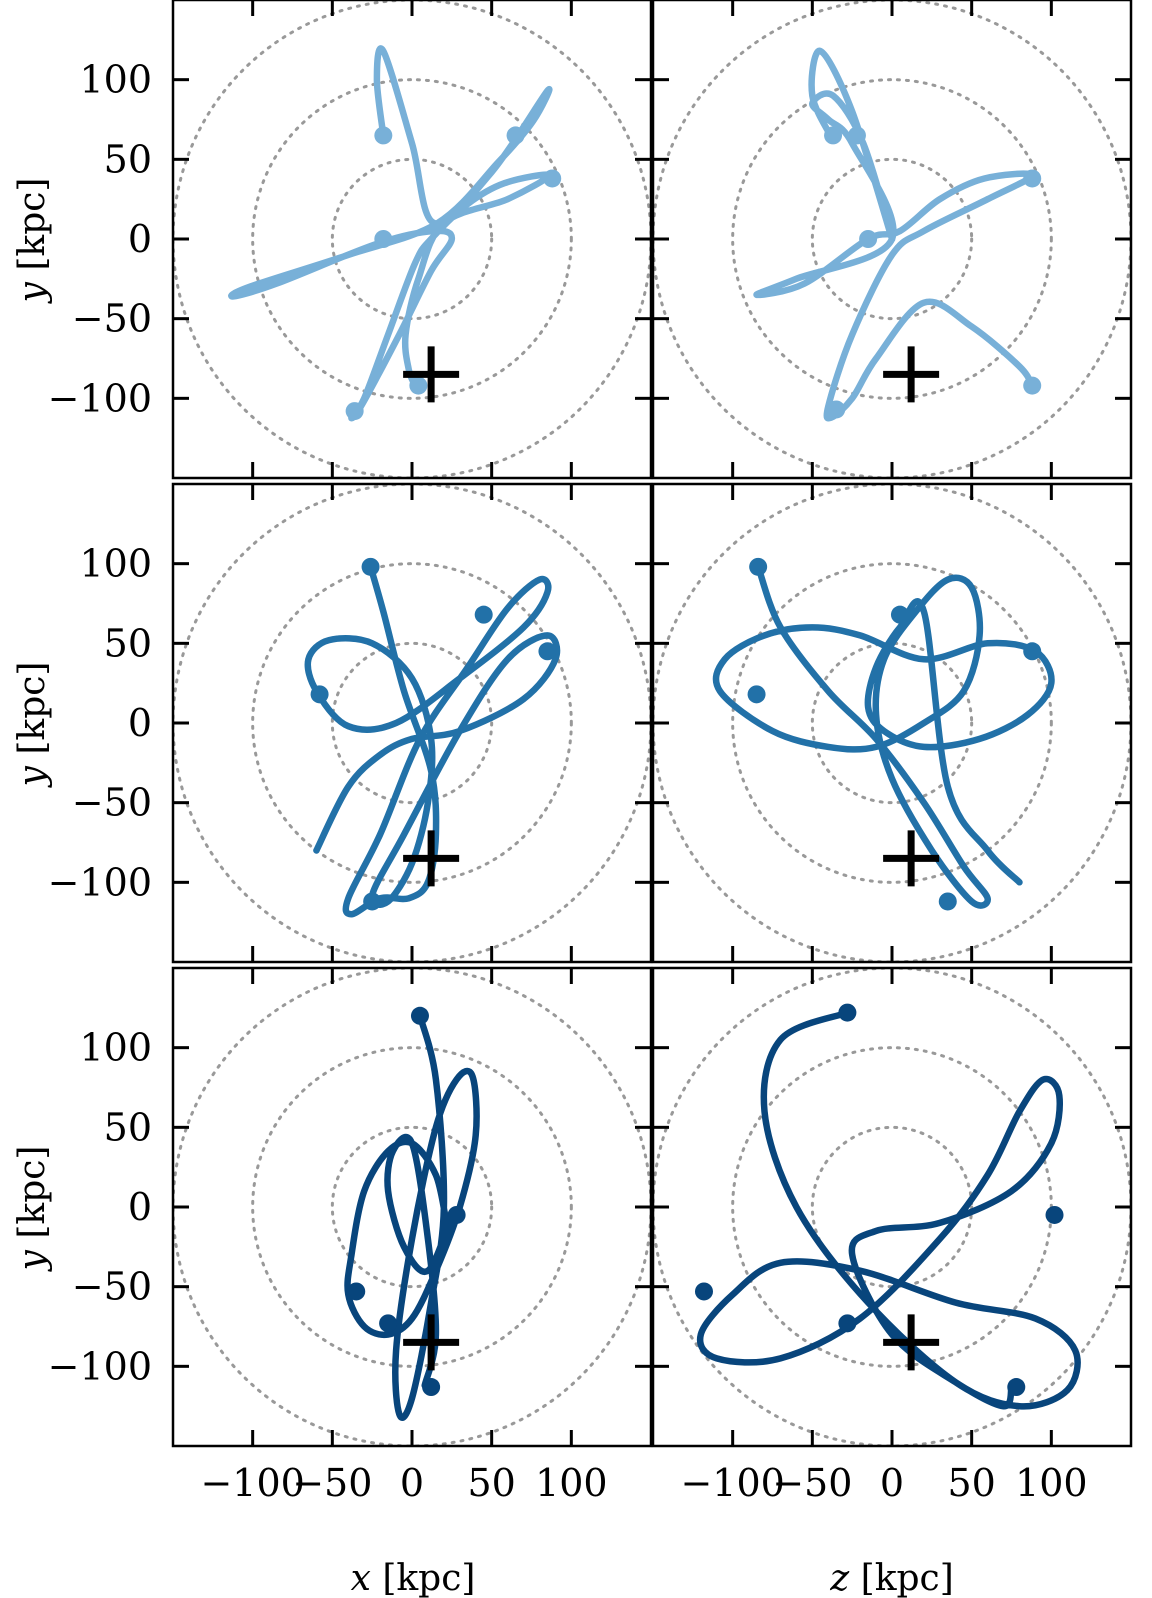  What do you see at coordinates (891, 1578) in the screenshot?
I see `x-axis-label-right: z [kpc]` at bounding box center [891, 1578].